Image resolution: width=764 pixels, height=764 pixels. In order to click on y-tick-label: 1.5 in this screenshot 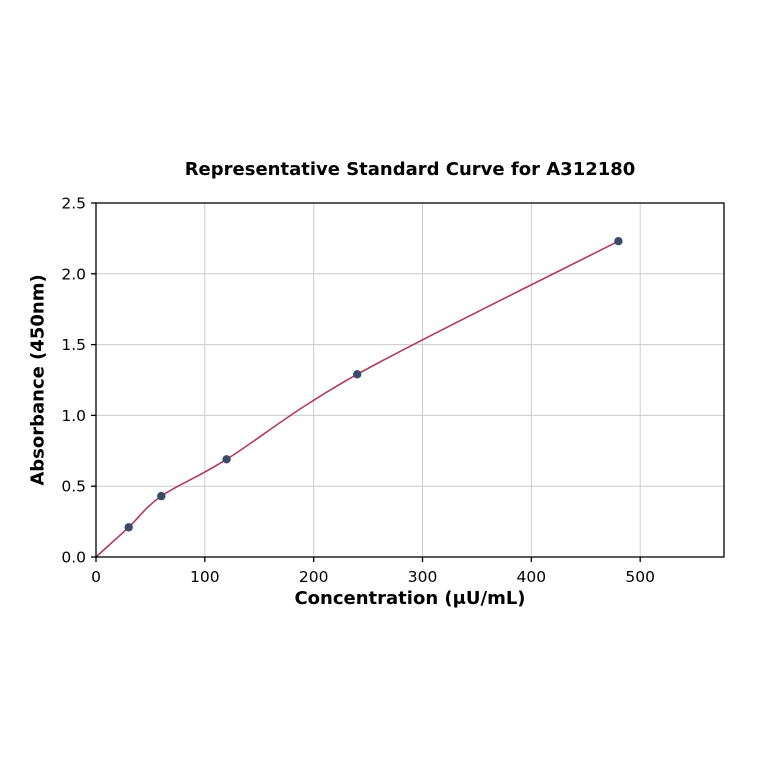, I will do `click(73, 345)`.